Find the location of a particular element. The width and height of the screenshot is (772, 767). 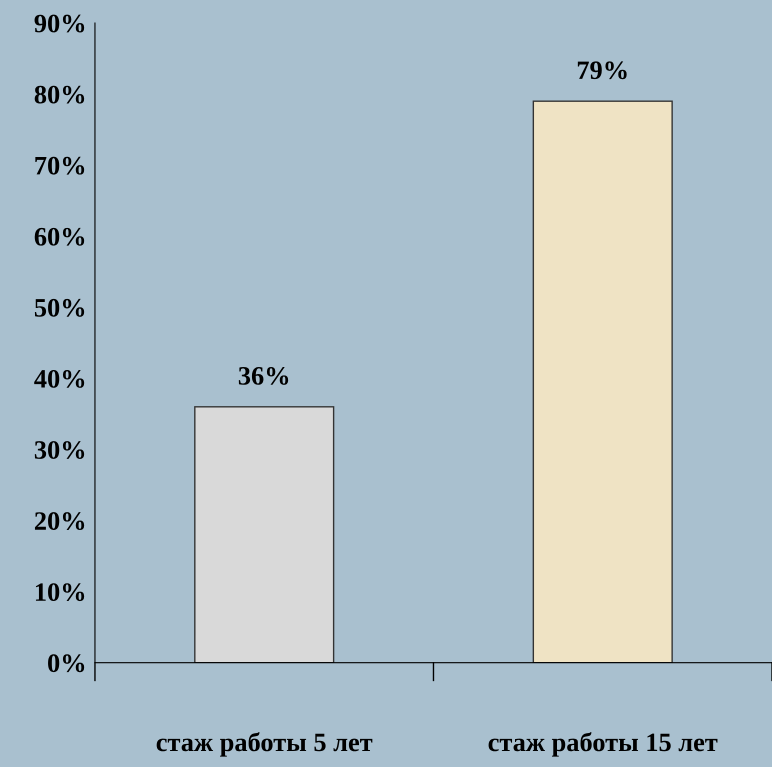

y-tick-label: 30% is located at coordinates (59, 450).